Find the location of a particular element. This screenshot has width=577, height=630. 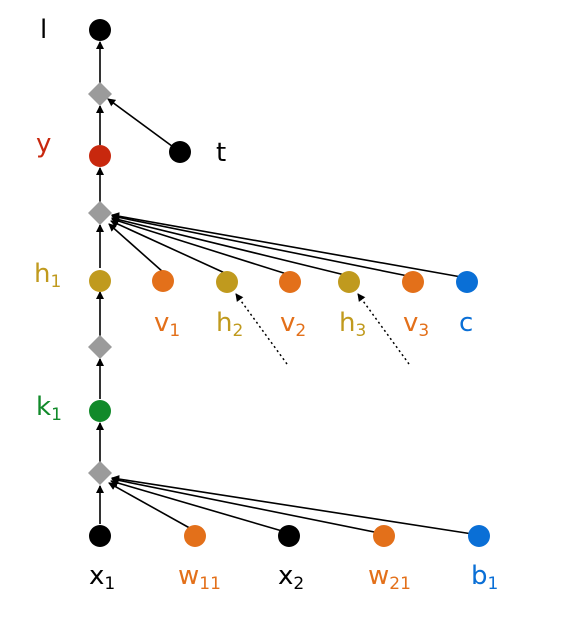

label-k1-sub: 1 is located at coordinates (56, 415).